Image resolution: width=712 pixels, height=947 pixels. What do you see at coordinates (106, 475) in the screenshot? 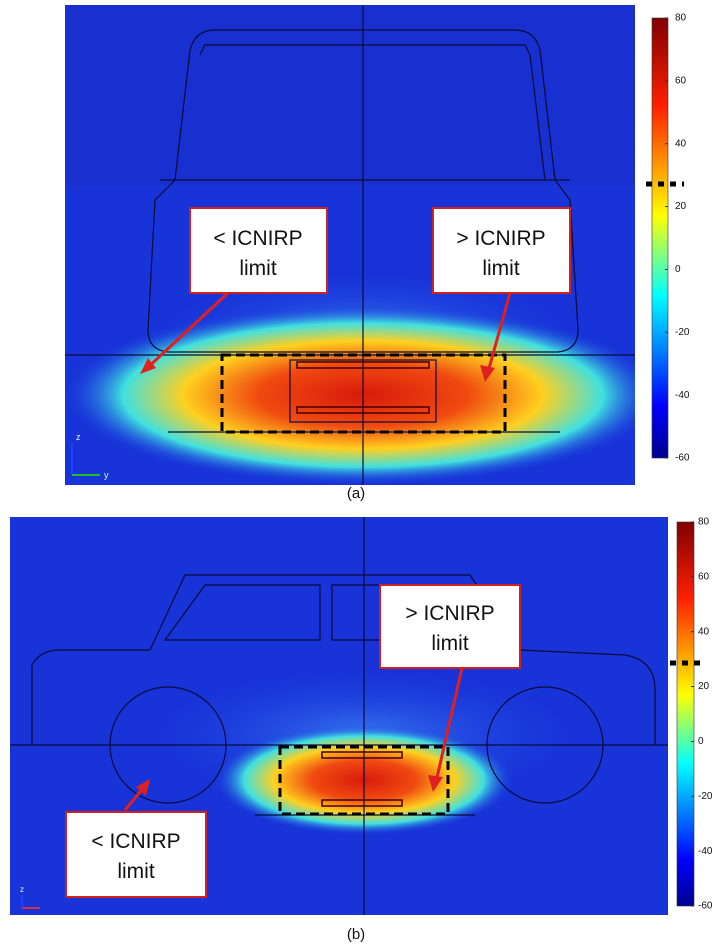
I see `axis-label: y` at bounding box center [106, 475].